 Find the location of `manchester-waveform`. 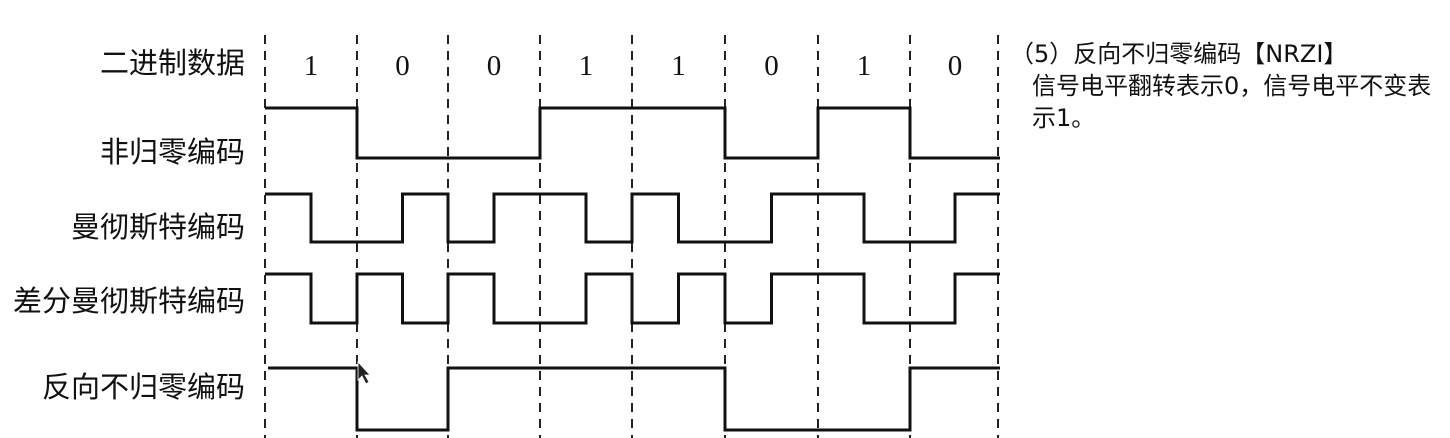

manchester-waveform is located at coordinates (632, 218).